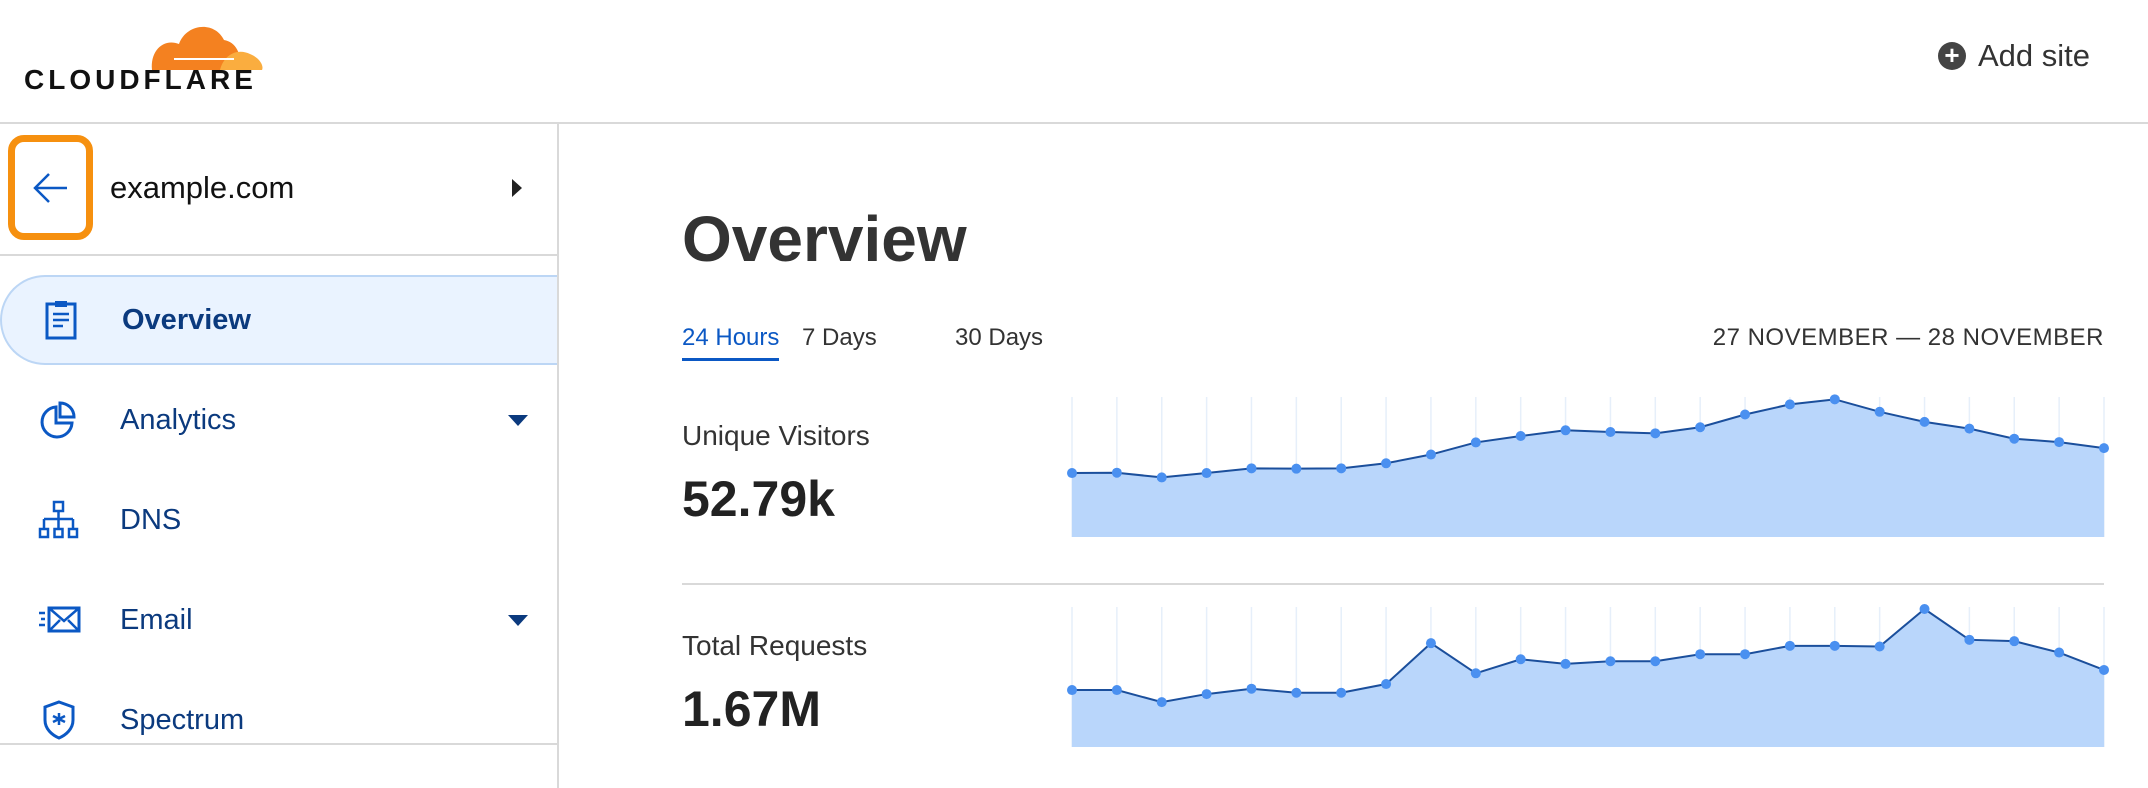  Describe the element at coordinates (824, 239) in the screenshot. I see `page-title: Overview` at that location.